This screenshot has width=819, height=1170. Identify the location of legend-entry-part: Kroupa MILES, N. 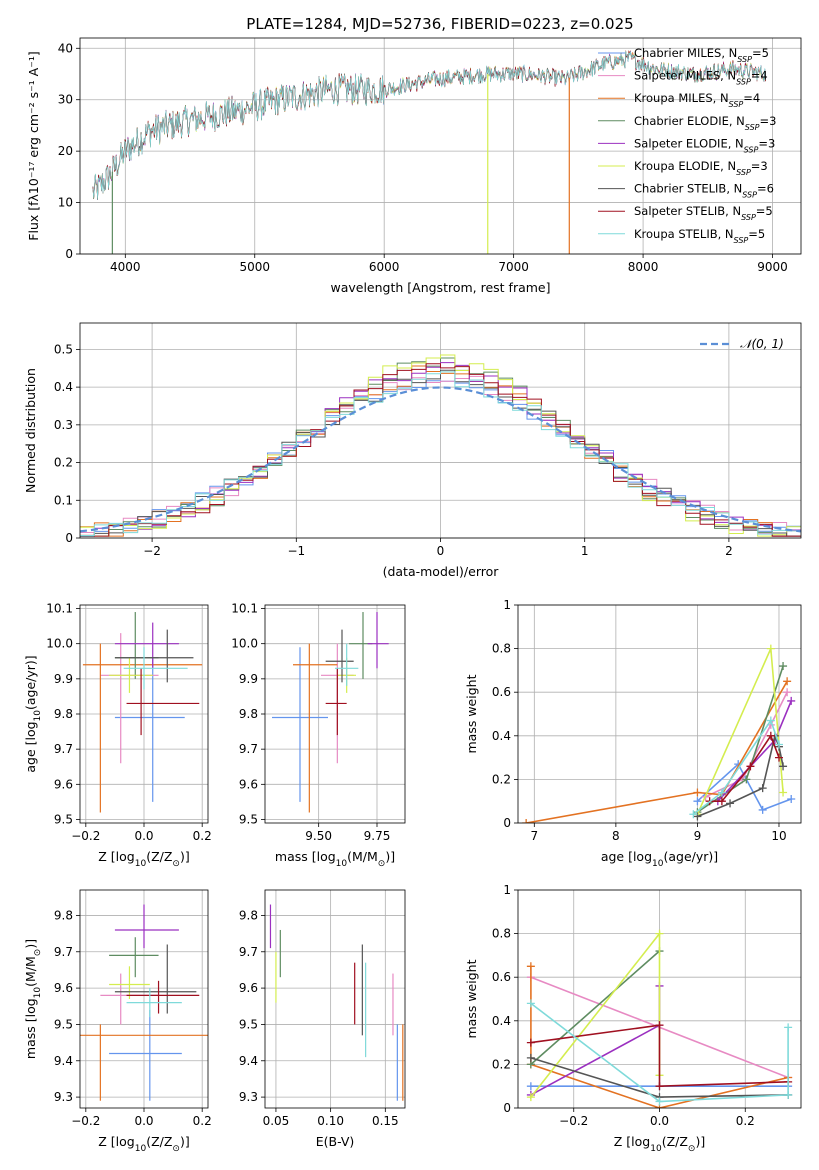
(681, 98).